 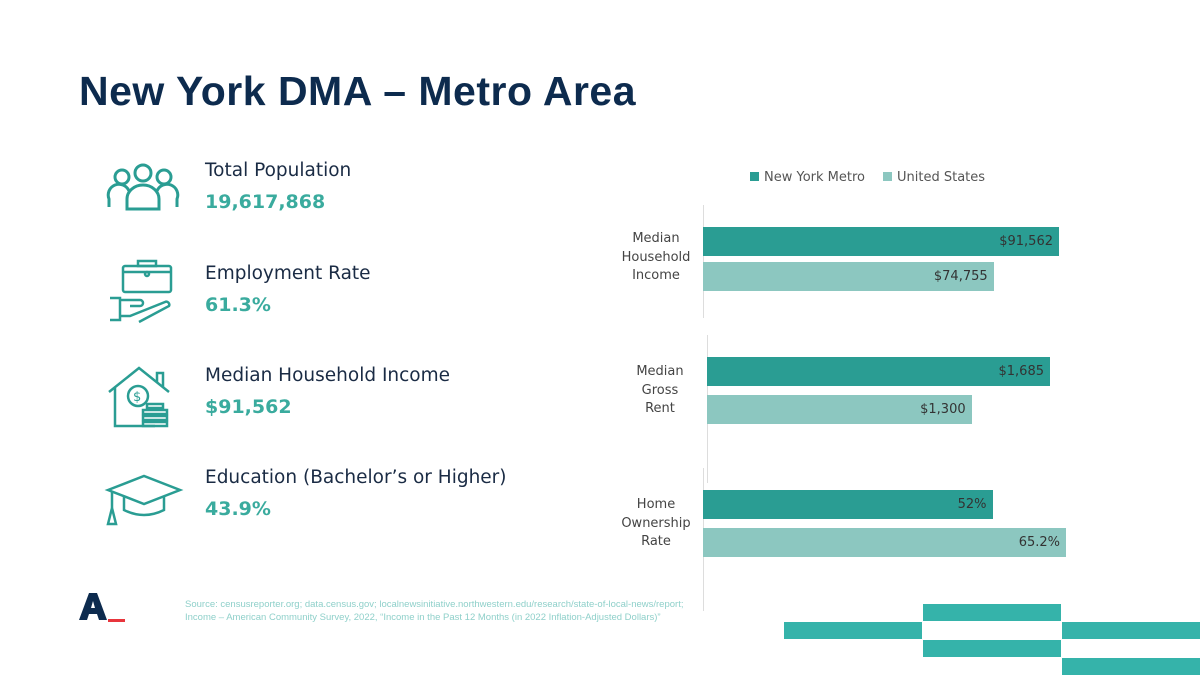 What do you see at coordinates (356, 493) in the screenshot?
I see `stat-education: Education (Bachelor’s or Higher) 43.9%` at bounding box center [356, 493].